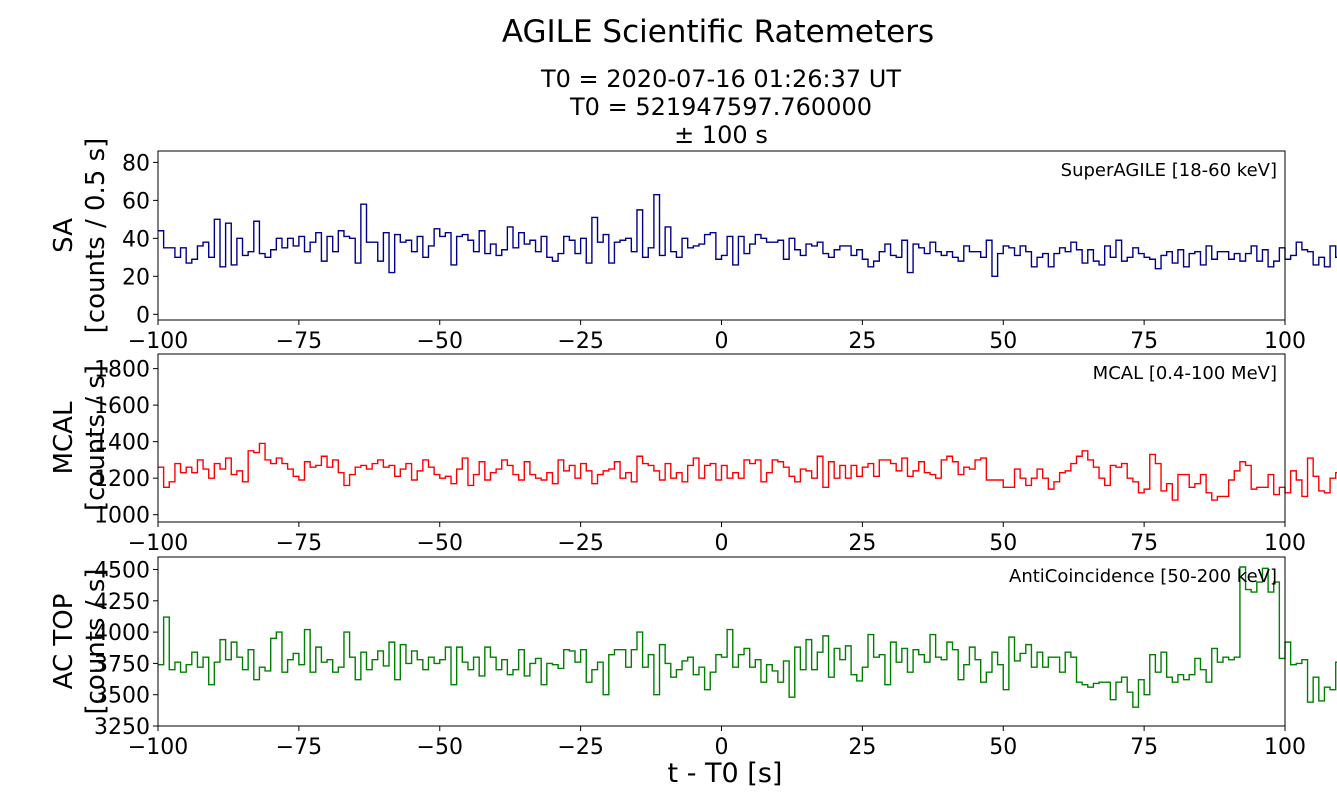 Image resolution: width=1337 pixels, height=803 pixels. Describe the element at coordinates (122, 443) in the screenshot. I see `mcal-y-tick-label: 1400` at that location.